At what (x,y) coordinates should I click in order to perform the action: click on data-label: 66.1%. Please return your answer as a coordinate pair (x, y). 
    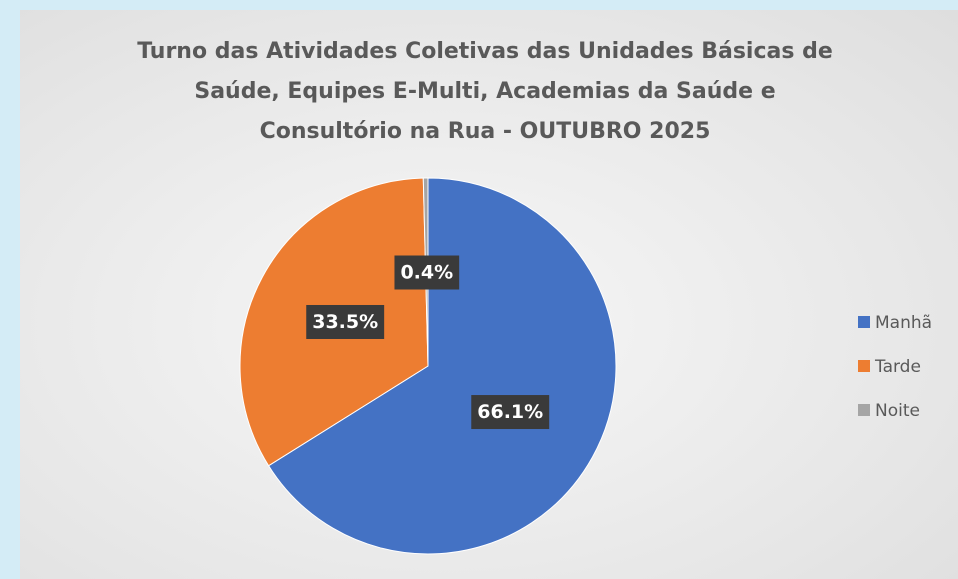
    Looking at the image, I should click on (510, 412).